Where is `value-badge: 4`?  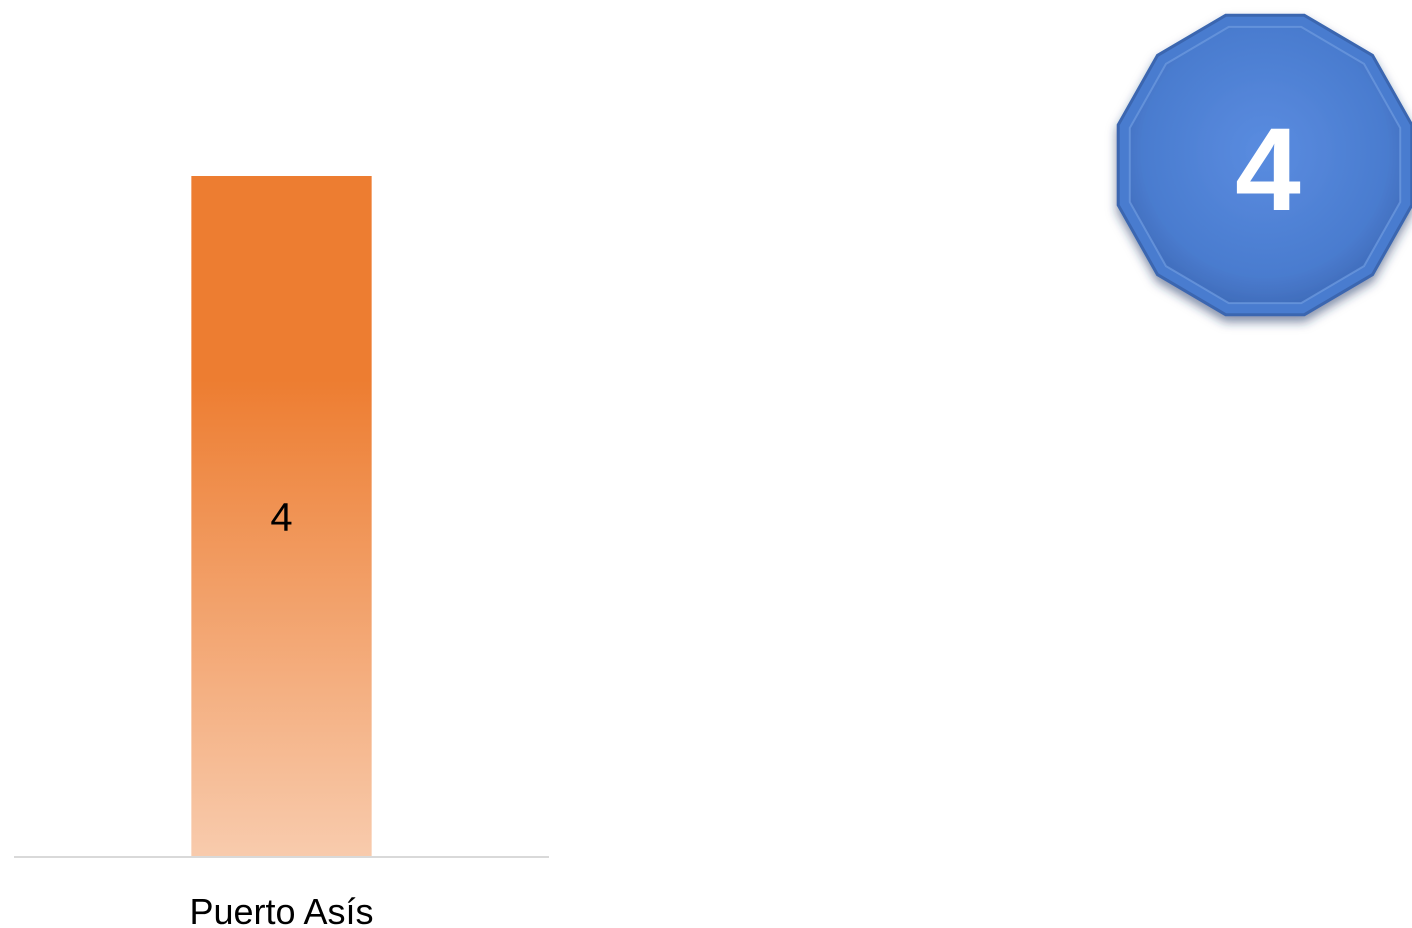
value-badge: 4 is located at coordinates (1264, 165).